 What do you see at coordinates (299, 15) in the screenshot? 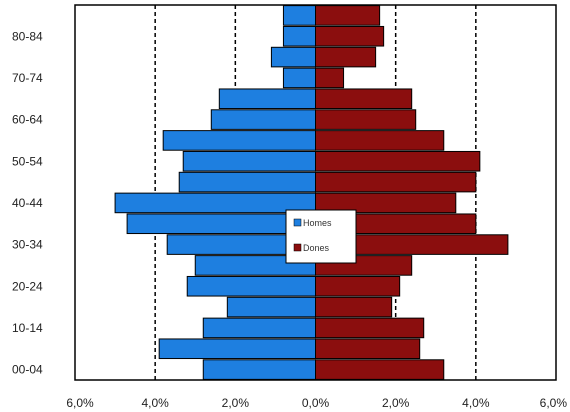
I see `bar-homes-85+` at bounding box center [299, 15].